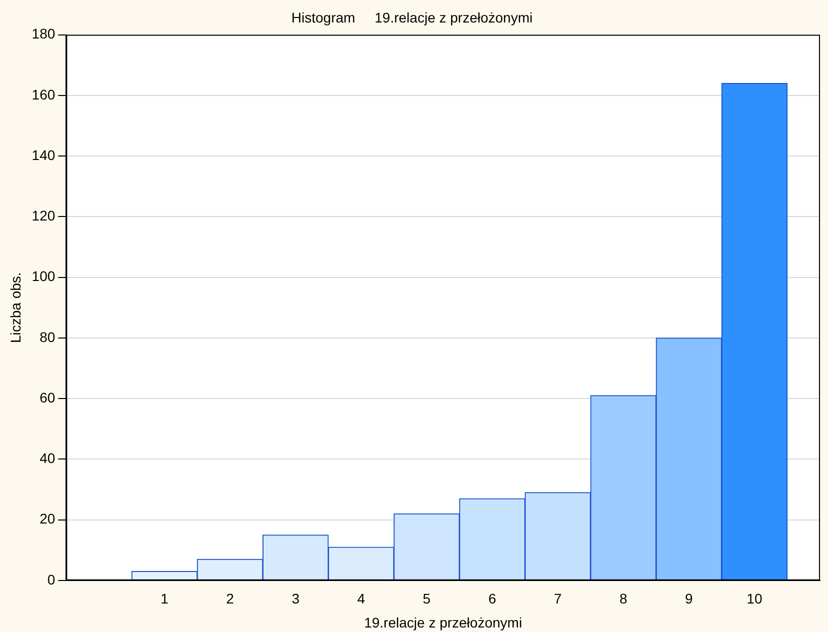  Describe the element at coordinates (51, 579) in the screenshot. I see `y-tick-label: 0` at that location.